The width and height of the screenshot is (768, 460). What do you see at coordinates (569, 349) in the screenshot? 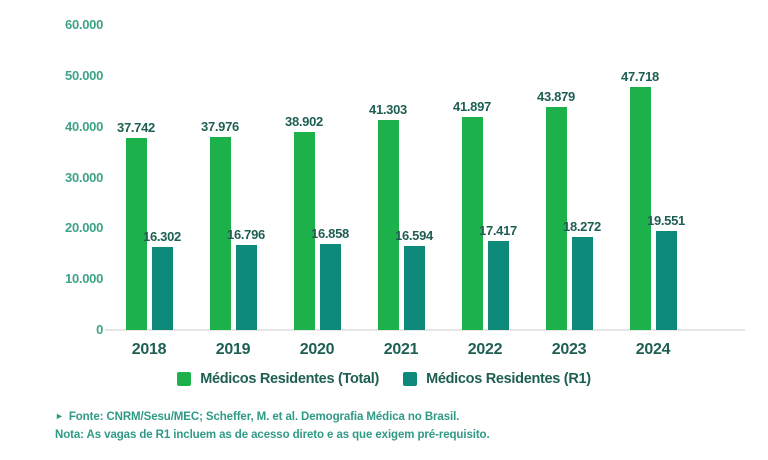
I see `x-axis-label-2023: 2023` at bounding box center [569, 349].